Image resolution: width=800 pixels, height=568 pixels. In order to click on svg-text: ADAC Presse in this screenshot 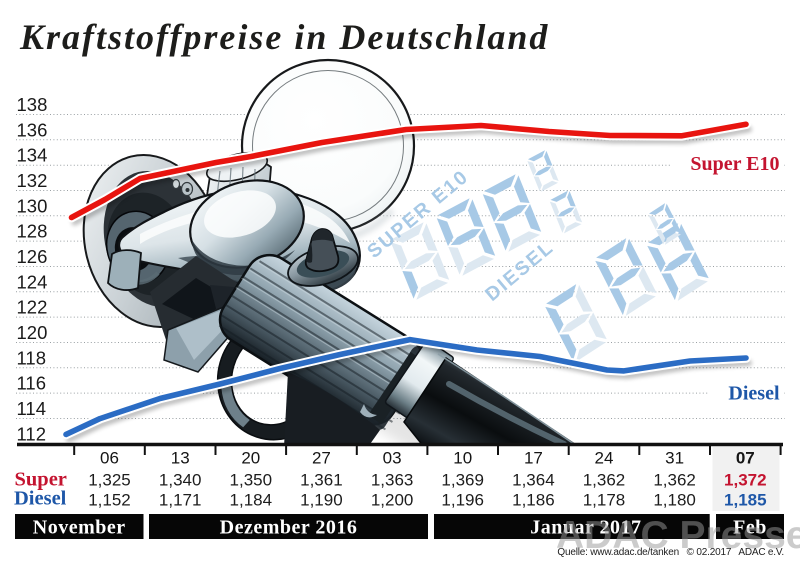, I will do `click(678, 535)`.